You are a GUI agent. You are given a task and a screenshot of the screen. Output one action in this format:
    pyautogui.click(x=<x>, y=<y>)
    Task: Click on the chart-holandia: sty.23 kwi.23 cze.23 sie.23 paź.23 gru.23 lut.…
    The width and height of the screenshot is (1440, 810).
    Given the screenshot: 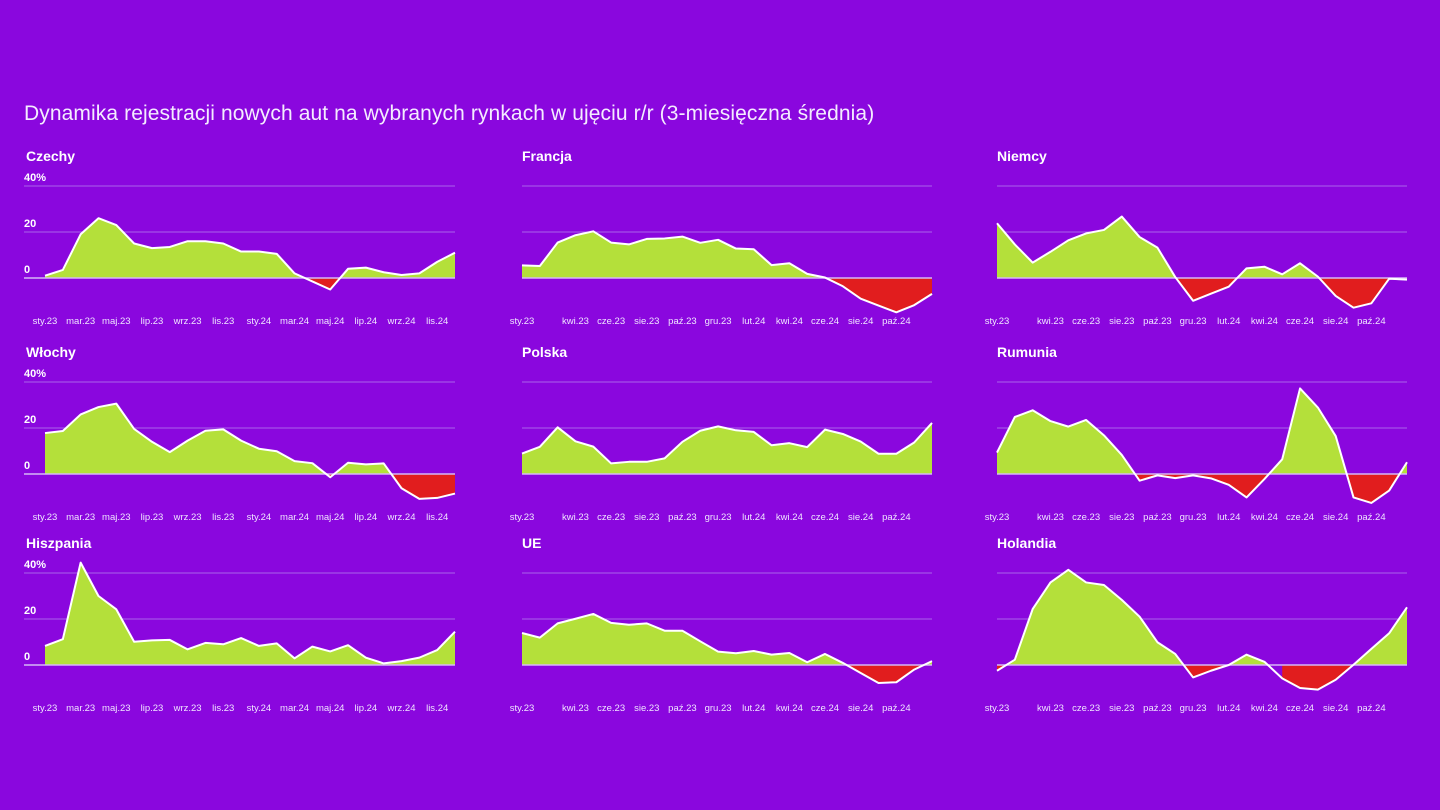 What is the action you would take?
    pyautogui.click(x=1196, y=641)
    